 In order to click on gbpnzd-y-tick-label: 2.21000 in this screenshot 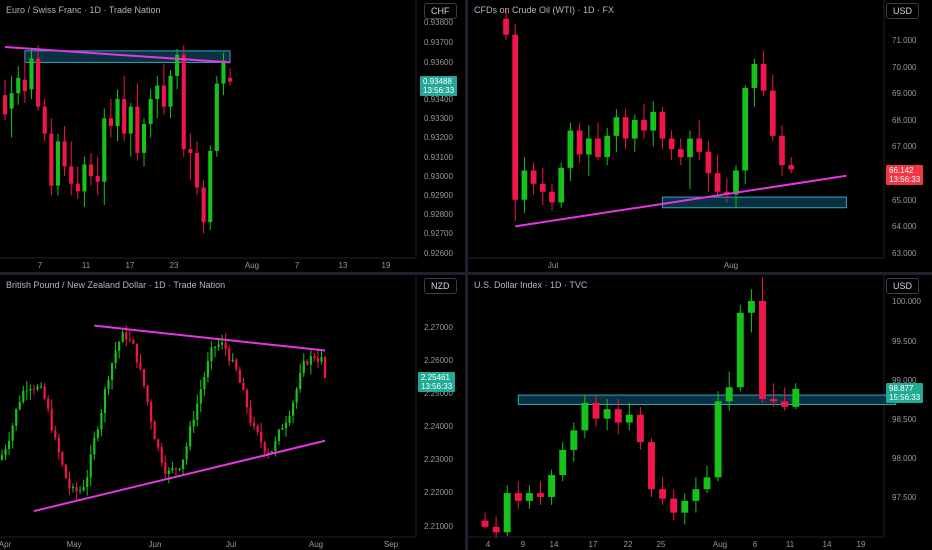, I will do `click(438, 526)`.